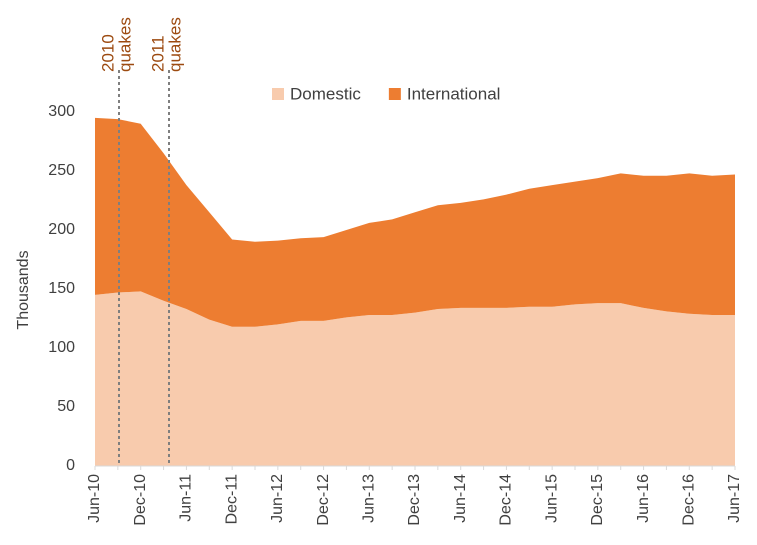 This screenshot has height=545, width=757. What do you see at coordinates (61, 288) in the screenshot?
I see `y-tick-label: 150` at bounding box center [61, 288].